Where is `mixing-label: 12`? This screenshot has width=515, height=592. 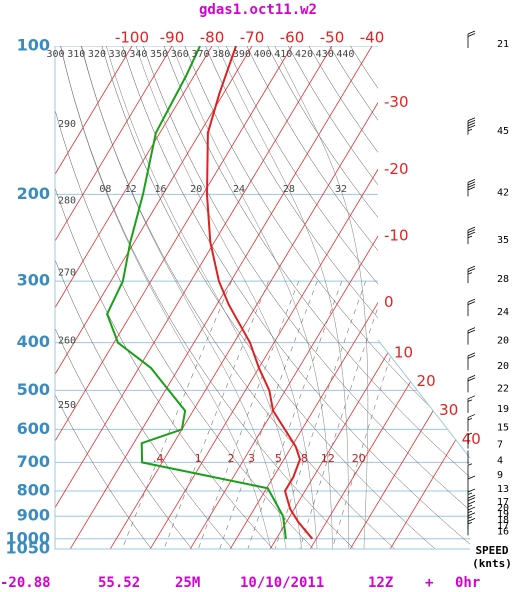
mixing-label: 12 is located at coordinates (328, 458).